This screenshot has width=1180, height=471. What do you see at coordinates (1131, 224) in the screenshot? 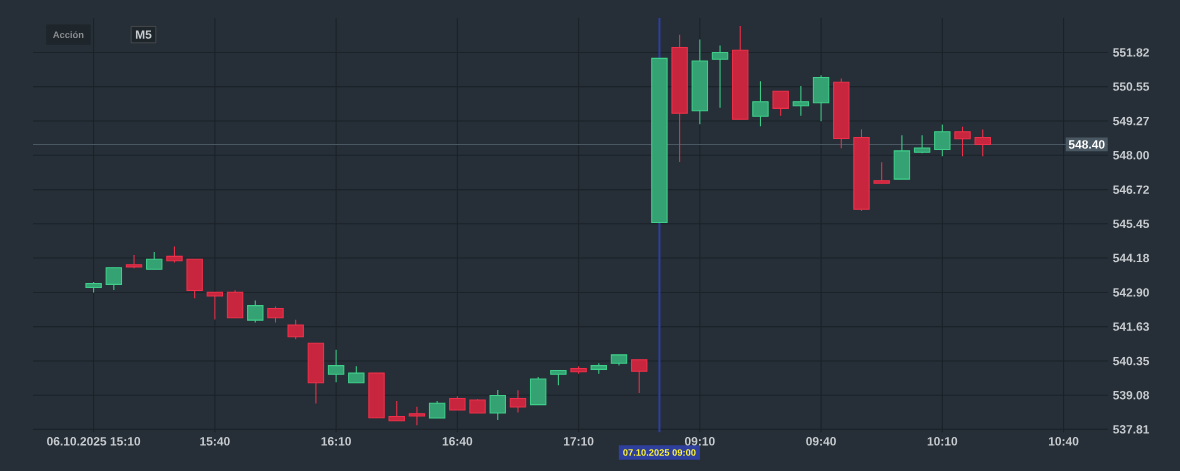
I see `y-tick-label: 545.45` at bounding box center [1131, 224].